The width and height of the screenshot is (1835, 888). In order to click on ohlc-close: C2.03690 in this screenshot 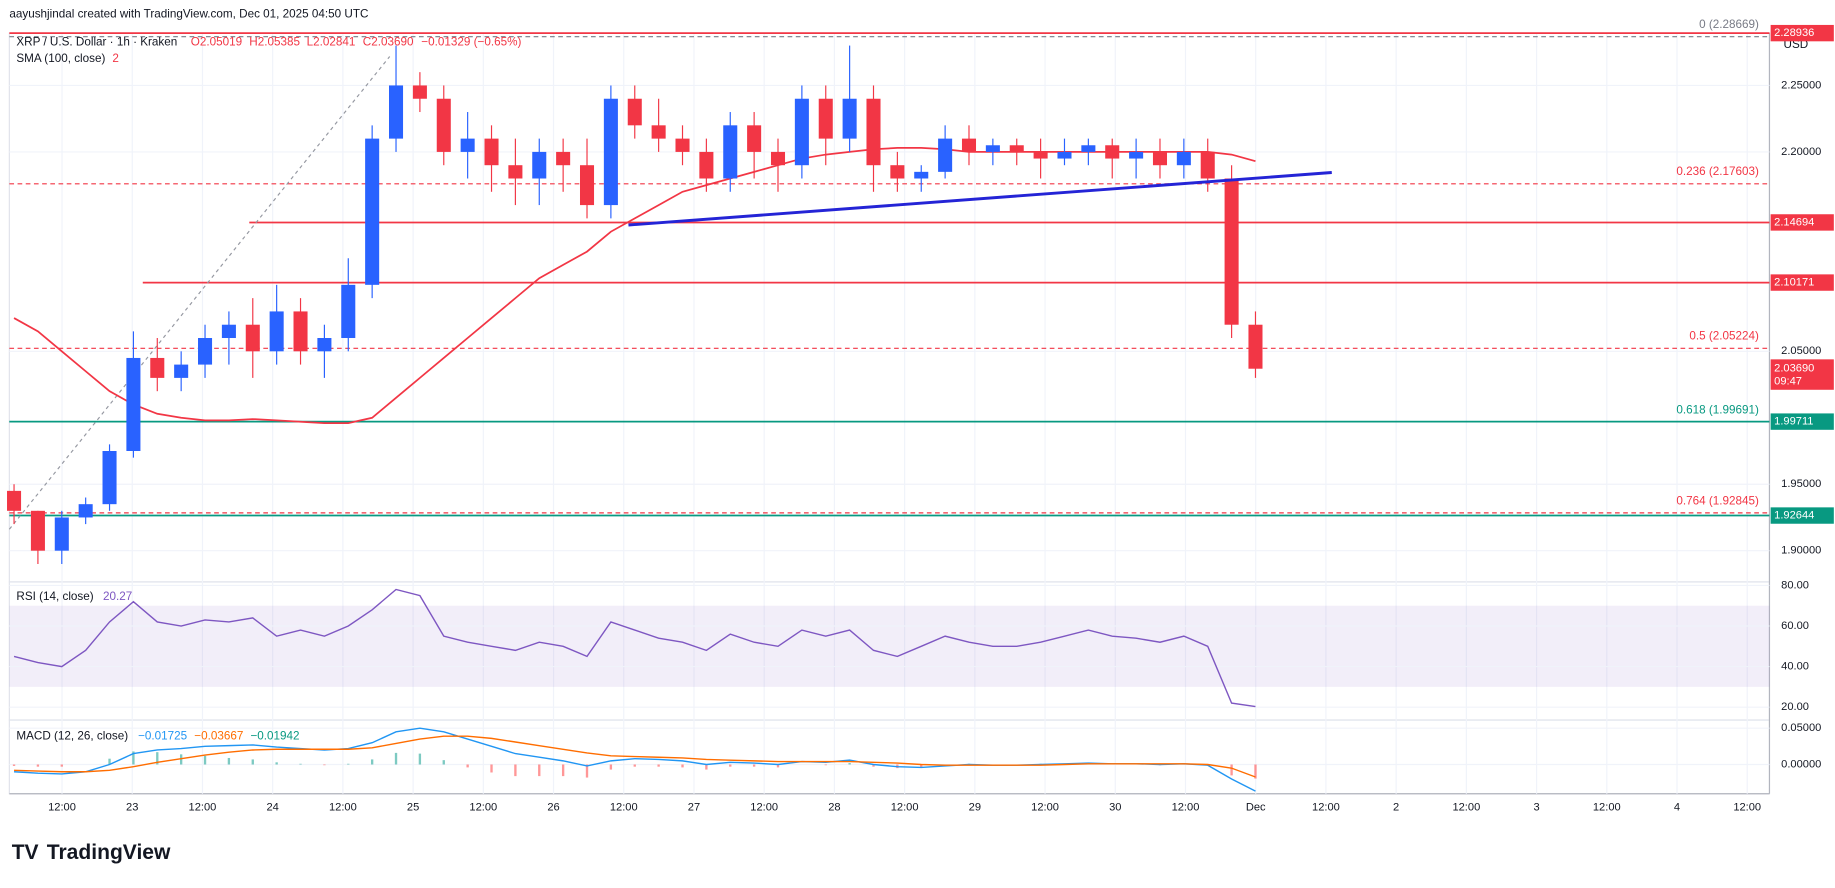, I will do `click(388, 42)`.